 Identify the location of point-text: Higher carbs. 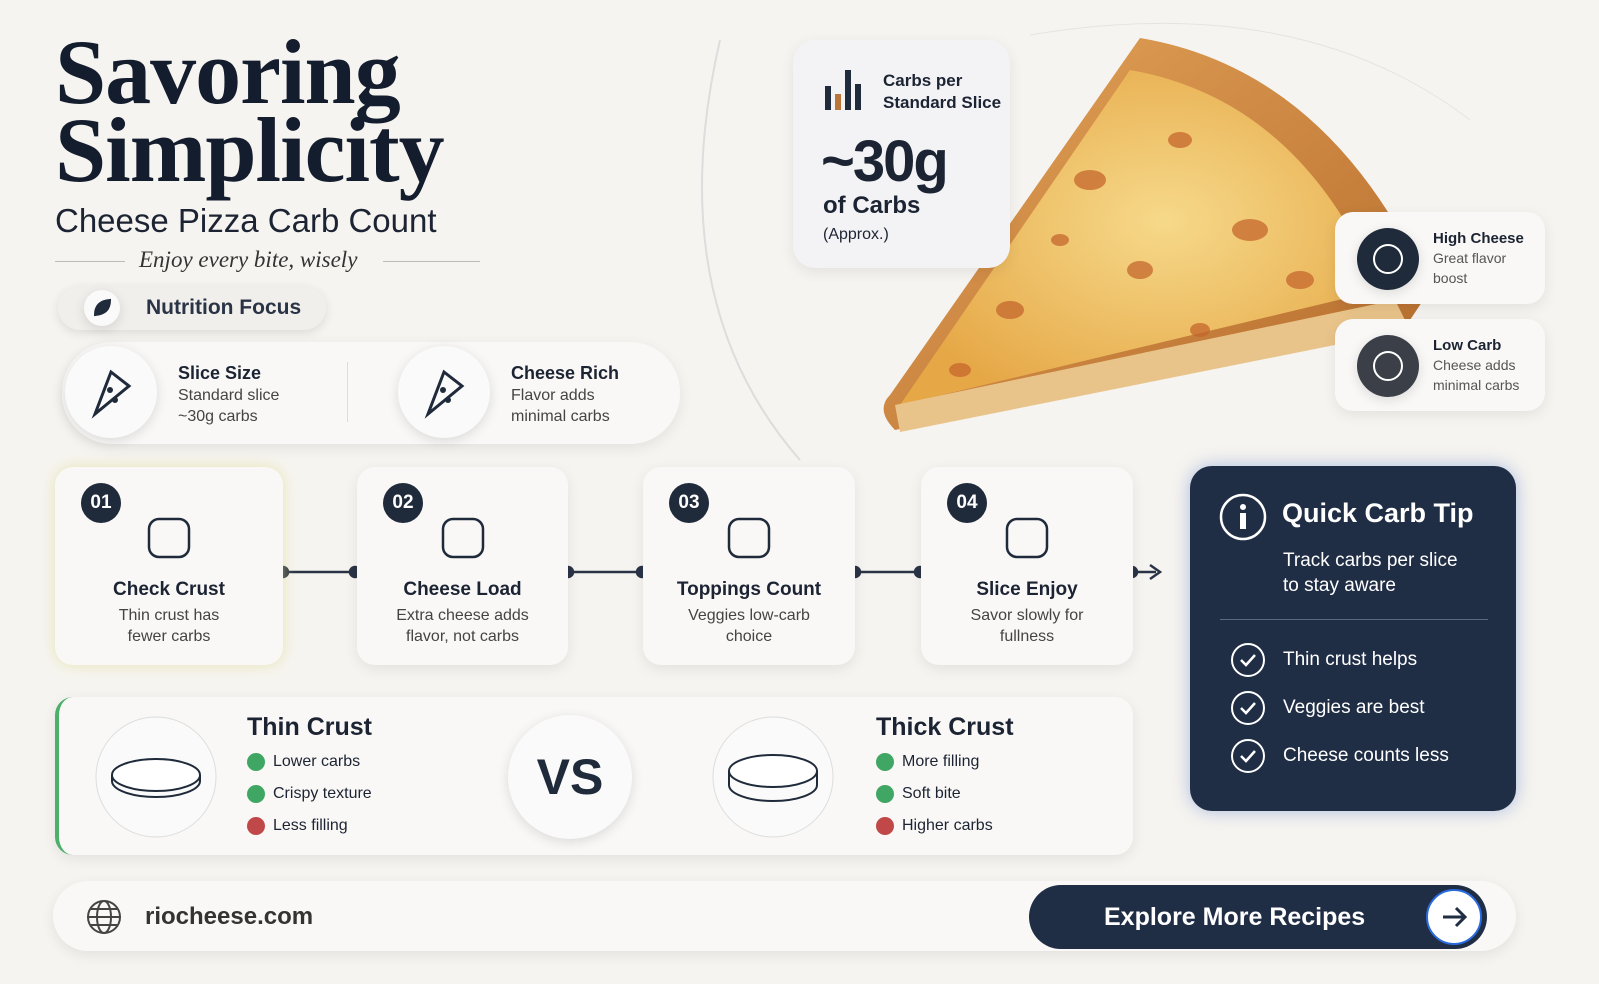
(947, 825).